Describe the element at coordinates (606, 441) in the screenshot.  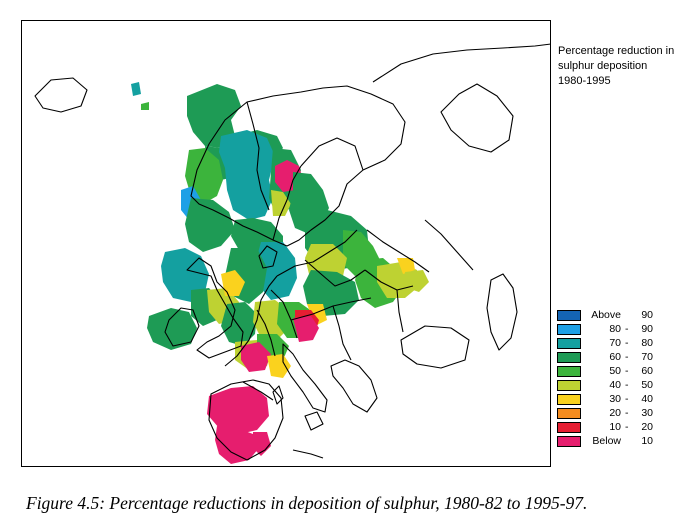
I see `legend-range-low: Below` at that location.